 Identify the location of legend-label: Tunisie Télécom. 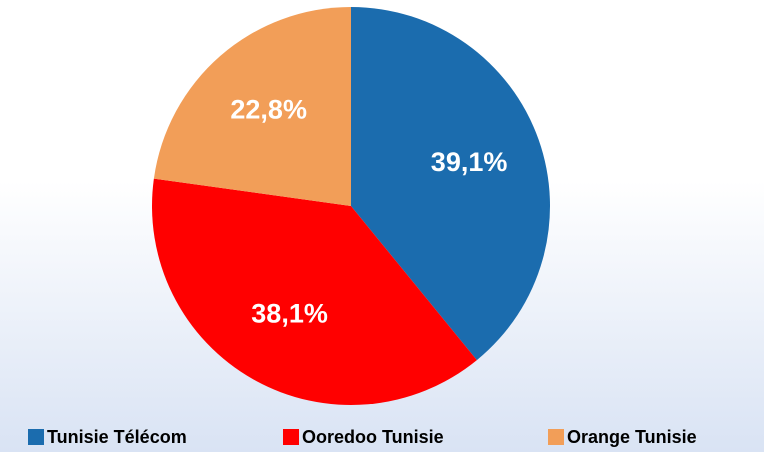
(117, 437).